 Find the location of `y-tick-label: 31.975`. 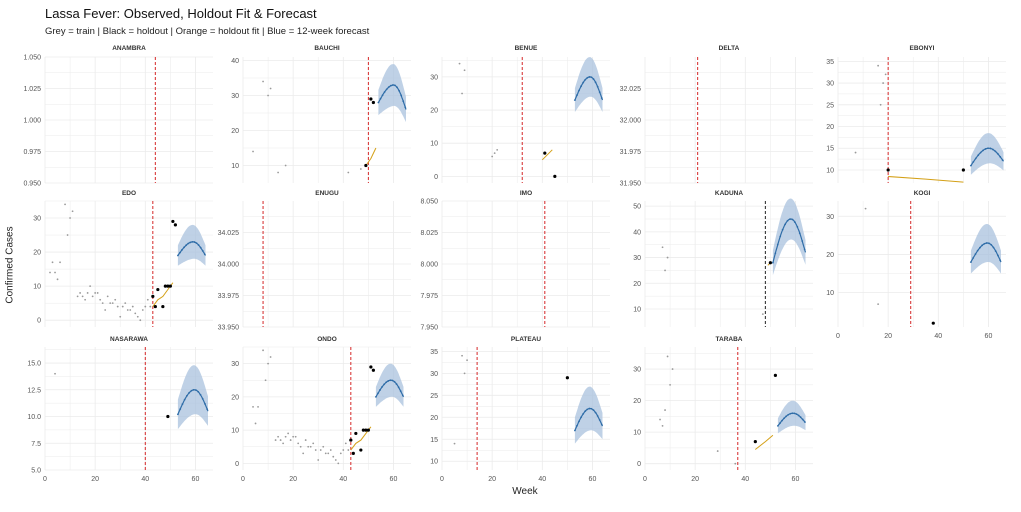

y-tick-label: 31.975 is located at coordinates (631, 152).